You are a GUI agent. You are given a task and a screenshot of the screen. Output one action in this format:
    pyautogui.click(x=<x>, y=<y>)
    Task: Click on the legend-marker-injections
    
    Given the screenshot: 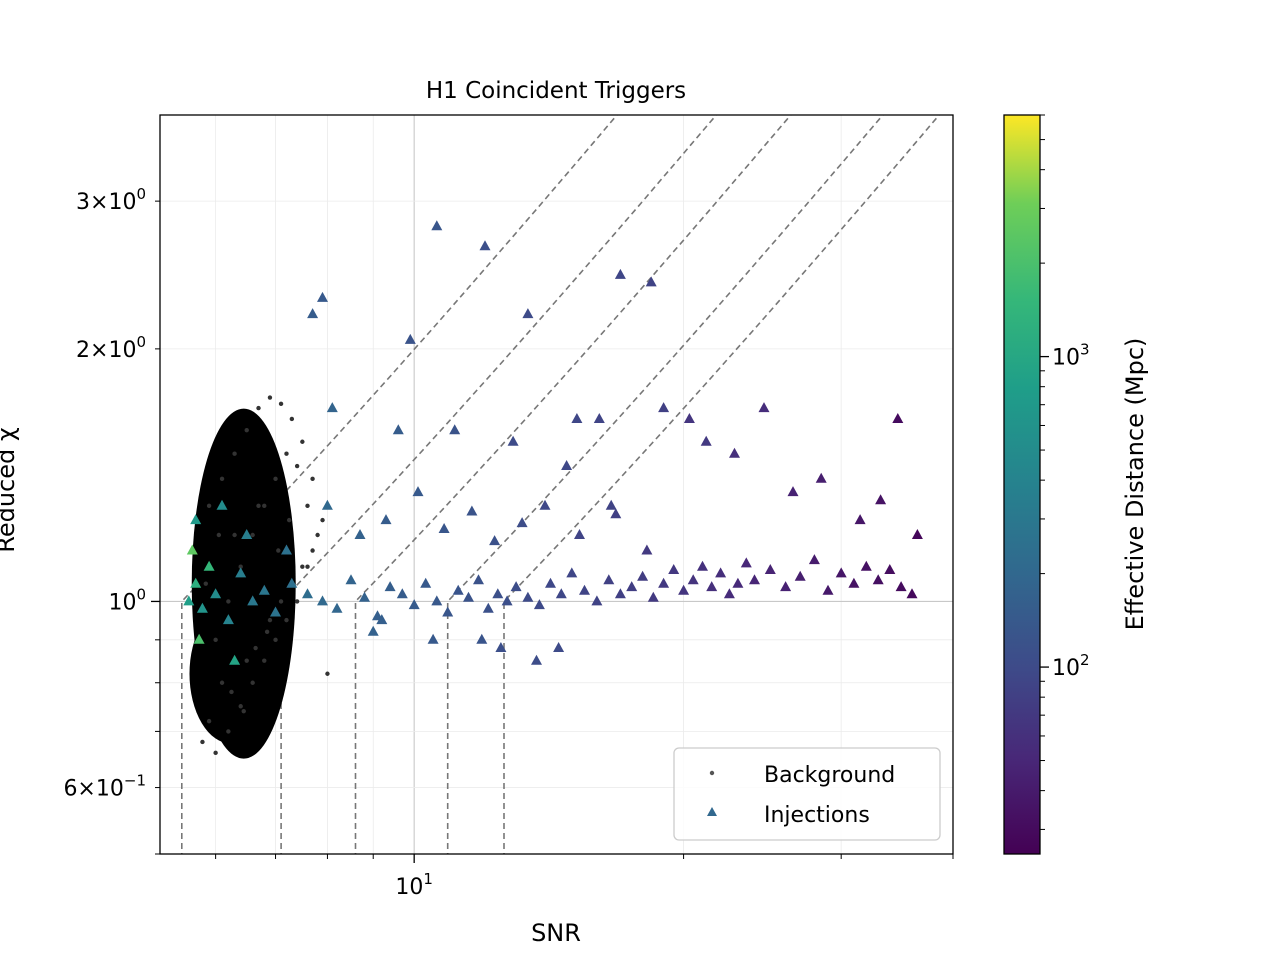 What is the action you would take?
    pyautogui.click(x=712, y=811)
    